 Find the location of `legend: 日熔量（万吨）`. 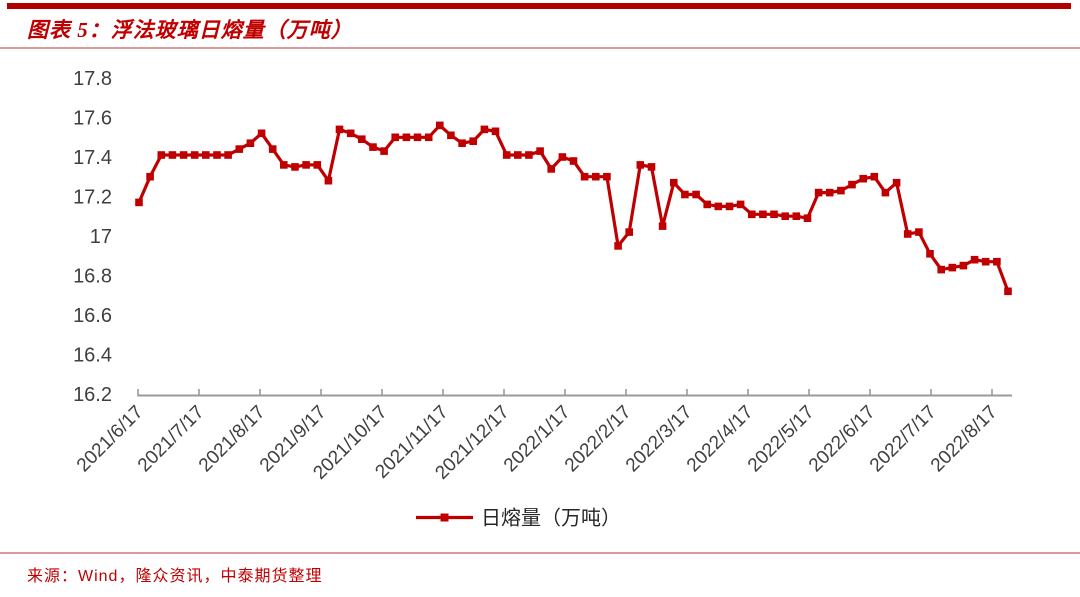

legend: 日熔量（万吨） is located at coordinates (518, 518).